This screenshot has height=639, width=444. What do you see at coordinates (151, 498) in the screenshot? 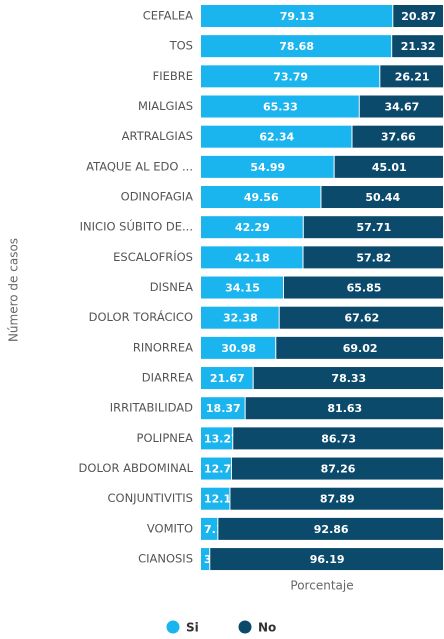
I see `category-label: CONJUNTIVITIS` at bounding box center [151, 498].